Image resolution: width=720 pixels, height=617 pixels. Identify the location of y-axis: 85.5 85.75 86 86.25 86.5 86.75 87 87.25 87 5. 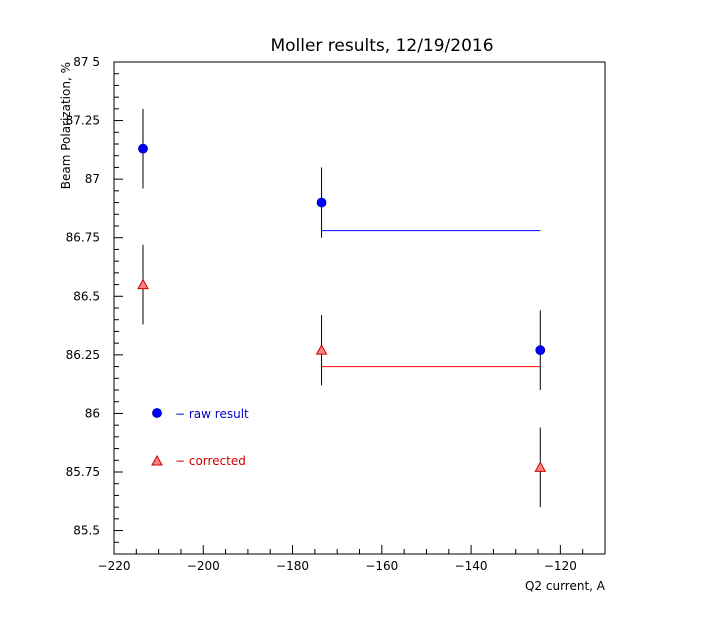
(94, 305).